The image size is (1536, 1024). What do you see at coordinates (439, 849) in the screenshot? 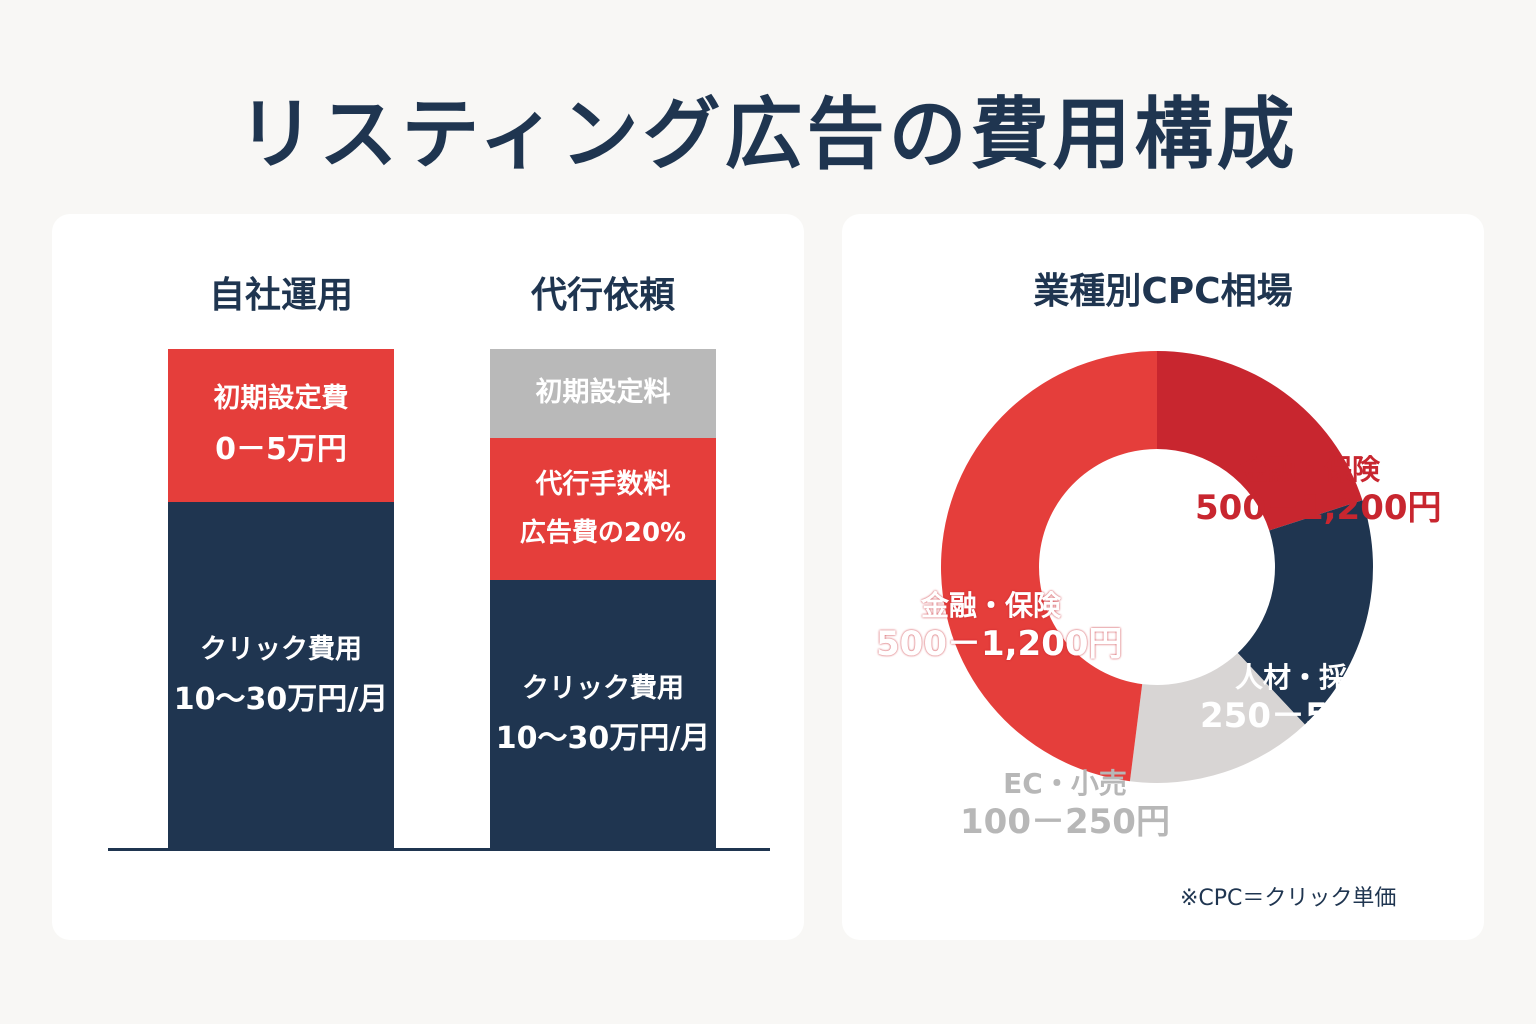
I see `chart-baseline` at bounding box center [439, 849].